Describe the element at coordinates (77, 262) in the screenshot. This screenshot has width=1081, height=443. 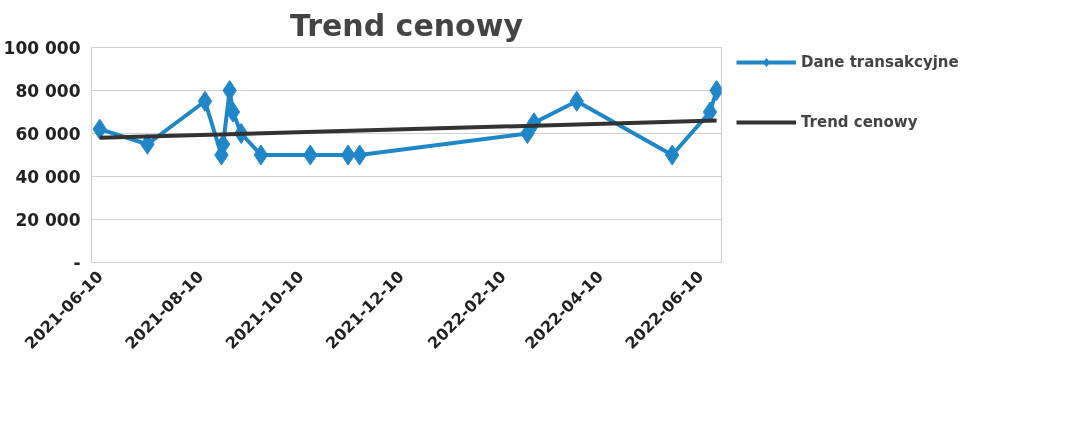
I see `y-tick-label: -` at that location.